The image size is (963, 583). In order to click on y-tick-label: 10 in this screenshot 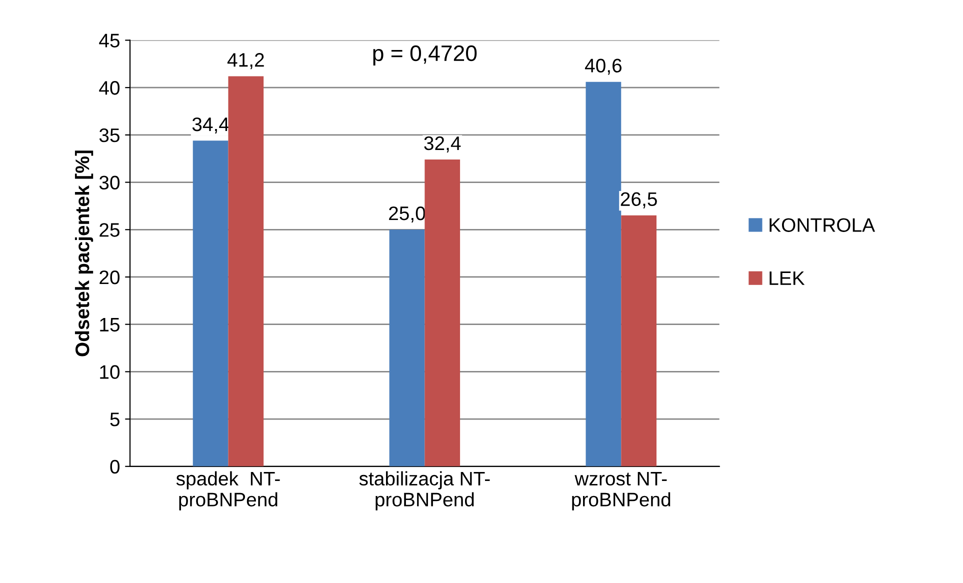, I will do `click(110, 372)`.